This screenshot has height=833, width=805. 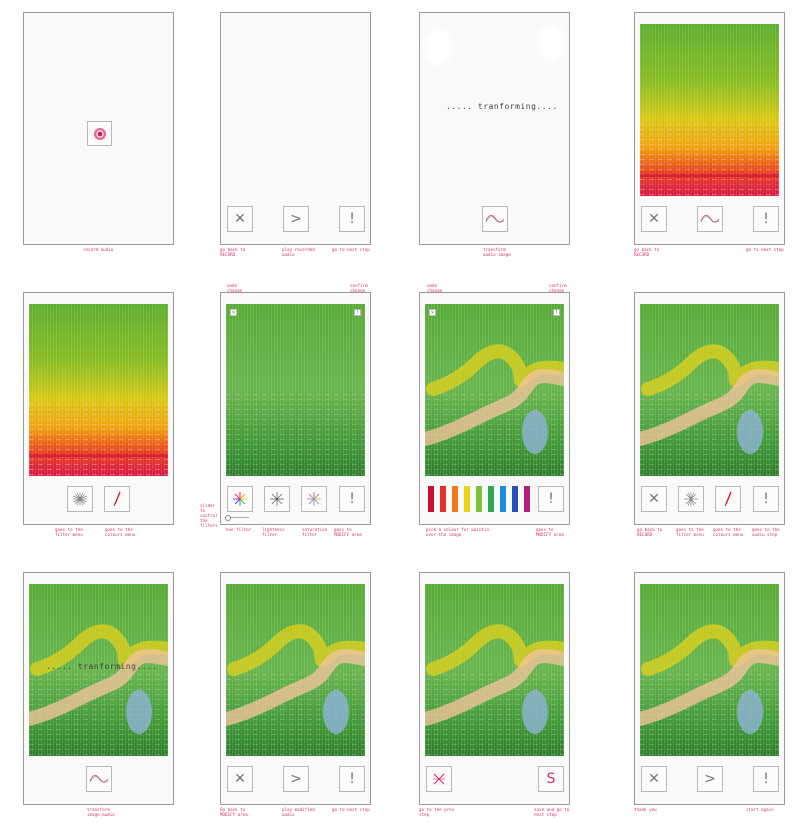 I want to click on slider-knob, so click(x=228, y=518).